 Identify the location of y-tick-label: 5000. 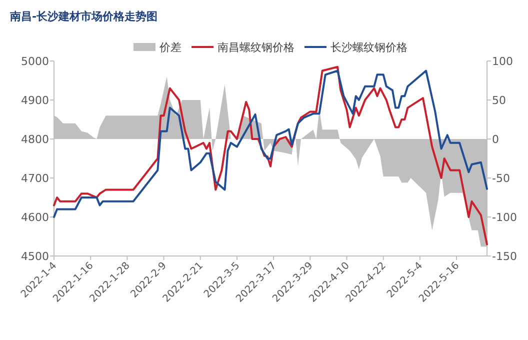
(35, 61).